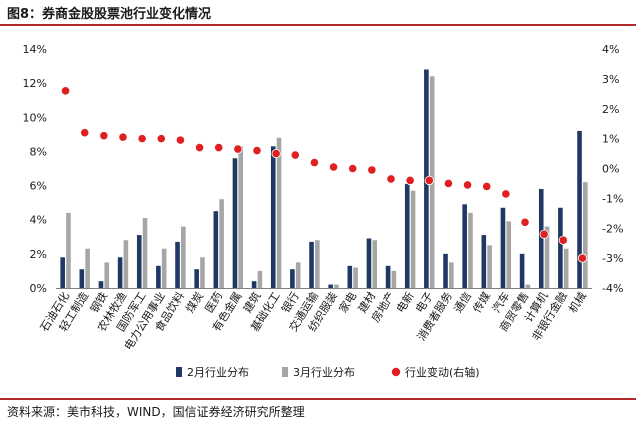 Image resolution: width=636 pixels, height=425 pixels. I want to click on legend-swatch-change, so click(396, 372).